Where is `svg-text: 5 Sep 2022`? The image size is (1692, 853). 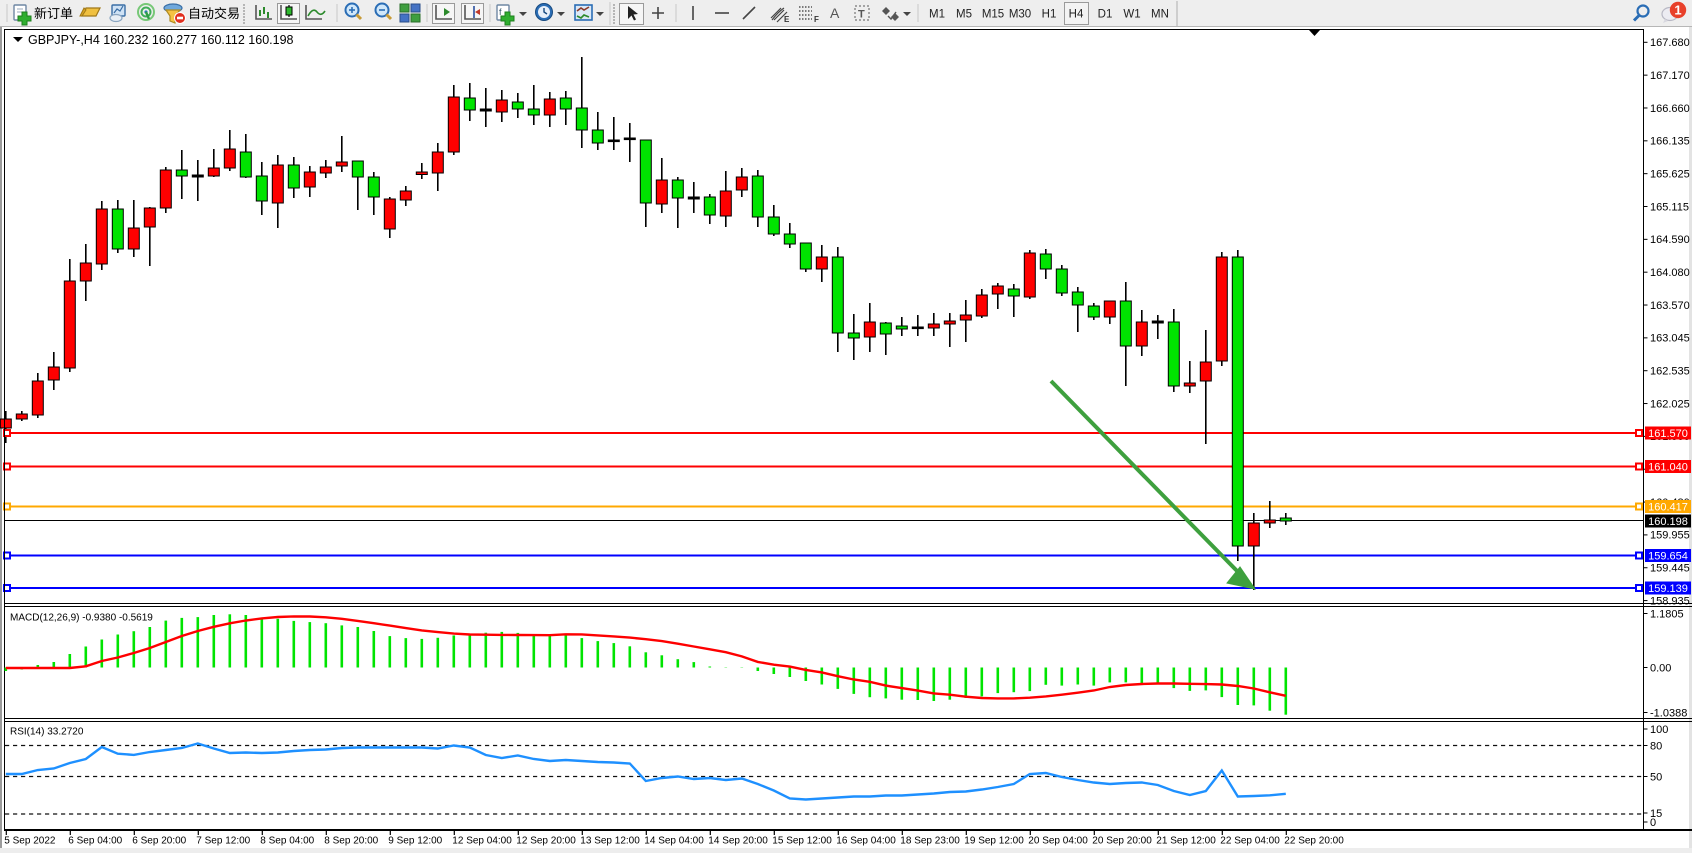
svg-text: 5 Sep 2022 is located at coordinates (30, 841).